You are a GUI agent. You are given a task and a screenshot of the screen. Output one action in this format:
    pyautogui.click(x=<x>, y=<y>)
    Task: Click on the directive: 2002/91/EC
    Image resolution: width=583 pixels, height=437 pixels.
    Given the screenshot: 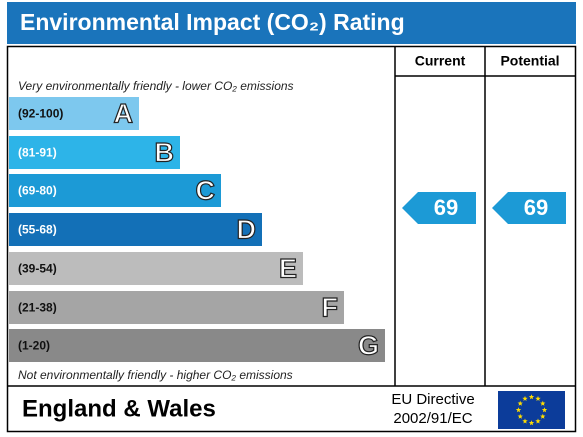 What is the action you would take?
    pyautogui.click(x=432, y=418)
    